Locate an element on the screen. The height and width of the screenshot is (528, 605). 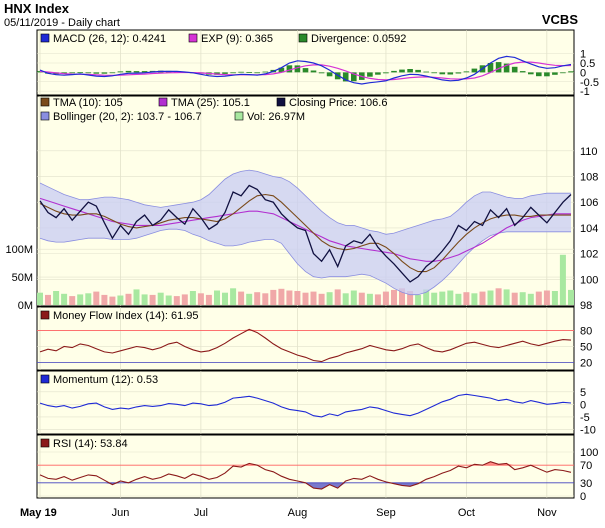
x-tick-5: Oct is located at coordinates (466, 513).